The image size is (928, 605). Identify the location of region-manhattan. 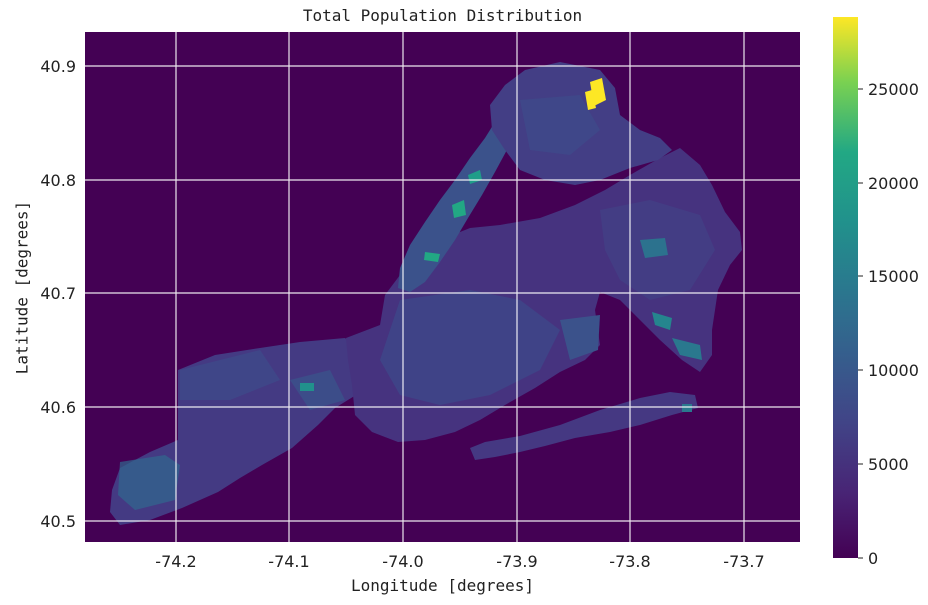
(456, 202).